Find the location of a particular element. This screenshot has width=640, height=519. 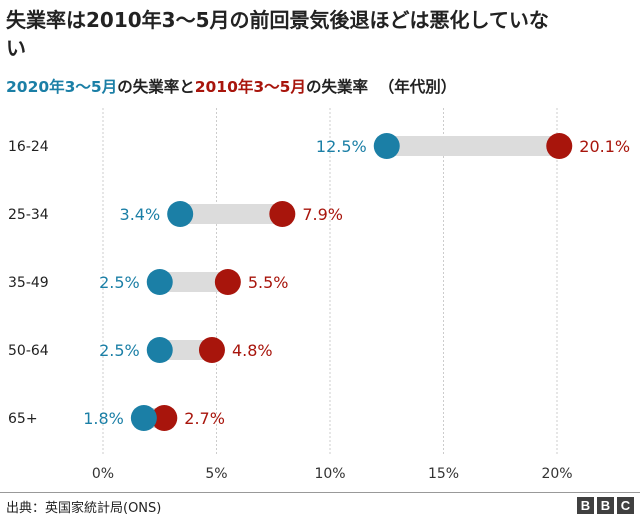

data-label-2010: 4.8% is located at coordinates (252, 350).